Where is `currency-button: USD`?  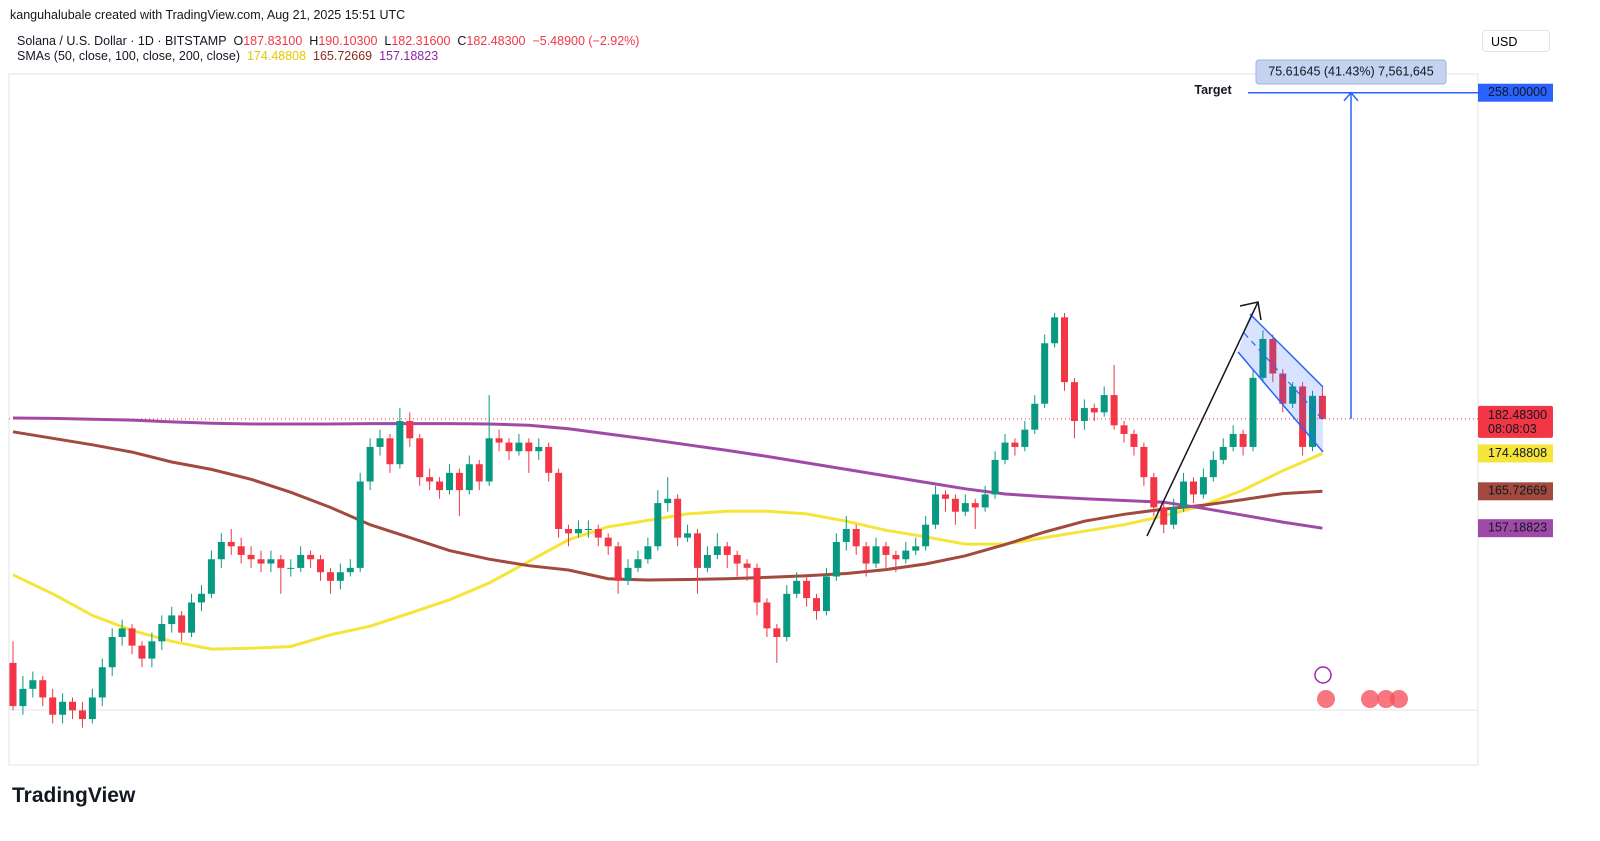
currency-button: USD is located at coordinates (1516, 41).